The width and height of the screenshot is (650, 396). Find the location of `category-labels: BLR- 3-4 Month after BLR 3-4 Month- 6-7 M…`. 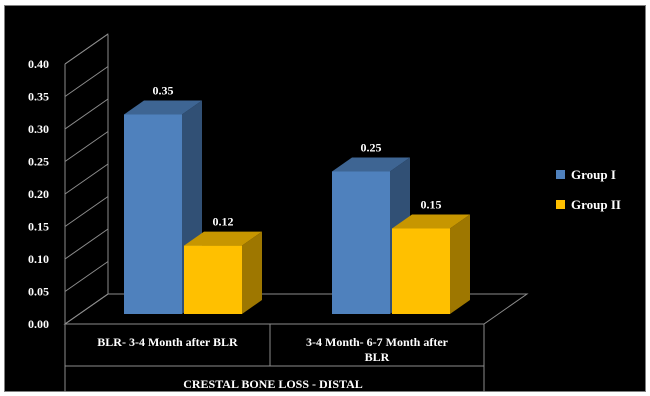

category-labels: BLR- 3-4 Month after BLR 3-4 Month- 6-7 M… is located at coordinates (272, 349).